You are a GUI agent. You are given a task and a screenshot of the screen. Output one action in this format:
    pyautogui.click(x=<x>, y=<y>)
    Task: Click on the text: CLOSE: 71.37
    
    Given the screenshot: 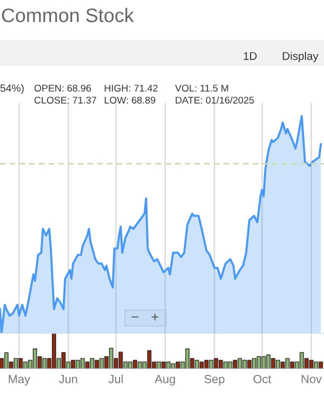 What is the action you would take?
    pyautogui.click(x=65, y=100)
    